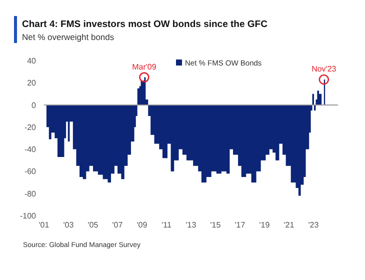 The width and height of the screenshot is (365, 280). I want to click on y-tick-label: -100, so click(28, 216).